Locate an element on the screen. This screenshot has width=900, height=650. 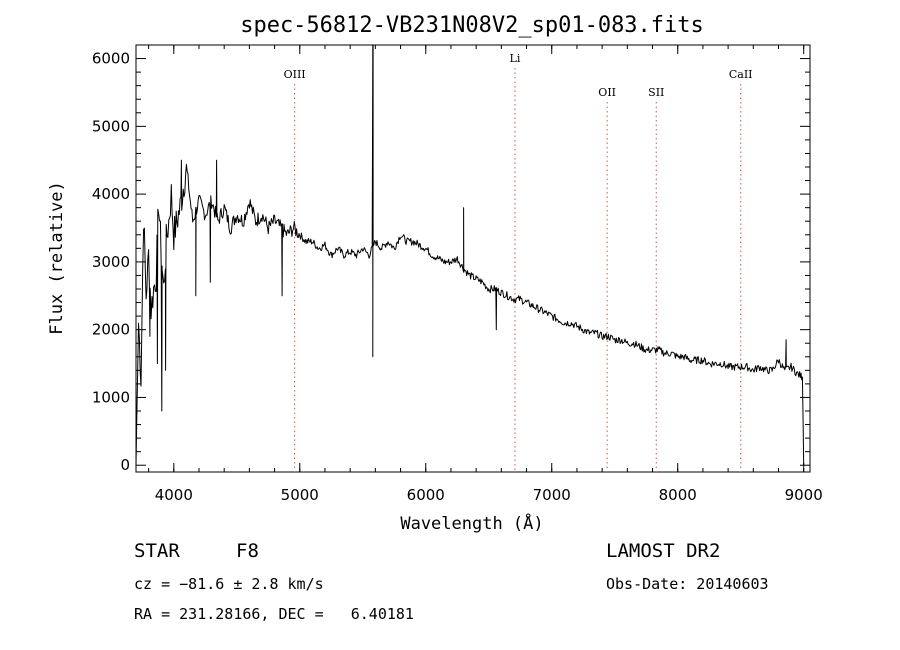
observation-date: Obs-Date: 20140603 is located at coordinates (687, 584).